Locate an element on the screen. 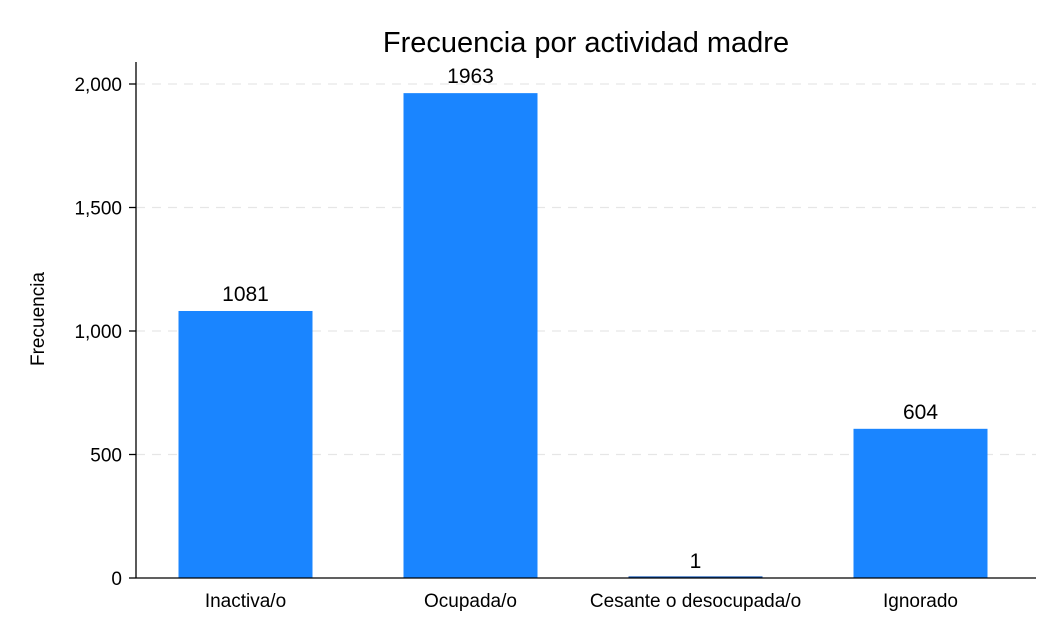 The image size is (1060, 636). bar-value-label: 1 is located at coordinates (696, 561).